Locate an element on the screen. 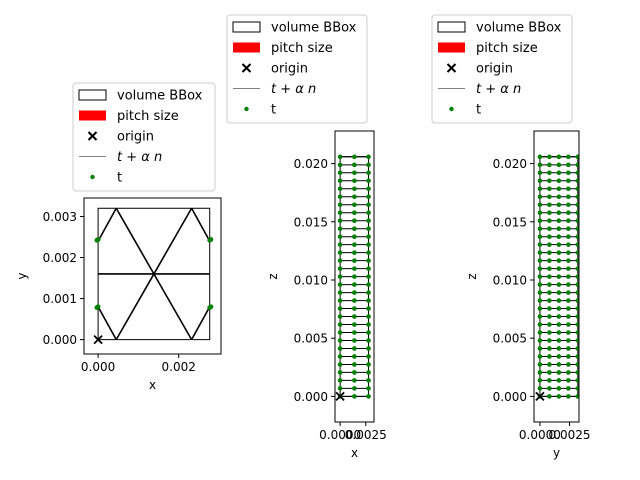 The width and height of the screenshot is (640, 480). legend-handle-point is located at coordinates (246, 109).